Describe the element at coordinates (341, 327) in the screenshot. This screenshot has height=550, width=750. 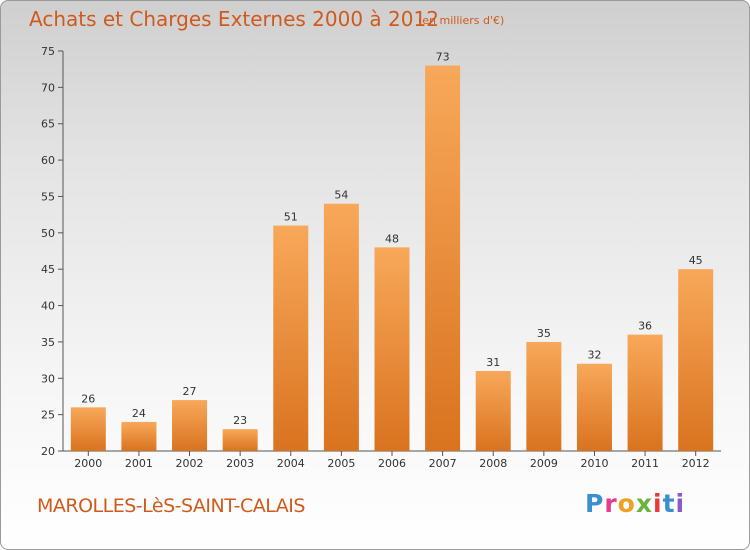
I see `bar-2005` at that location.